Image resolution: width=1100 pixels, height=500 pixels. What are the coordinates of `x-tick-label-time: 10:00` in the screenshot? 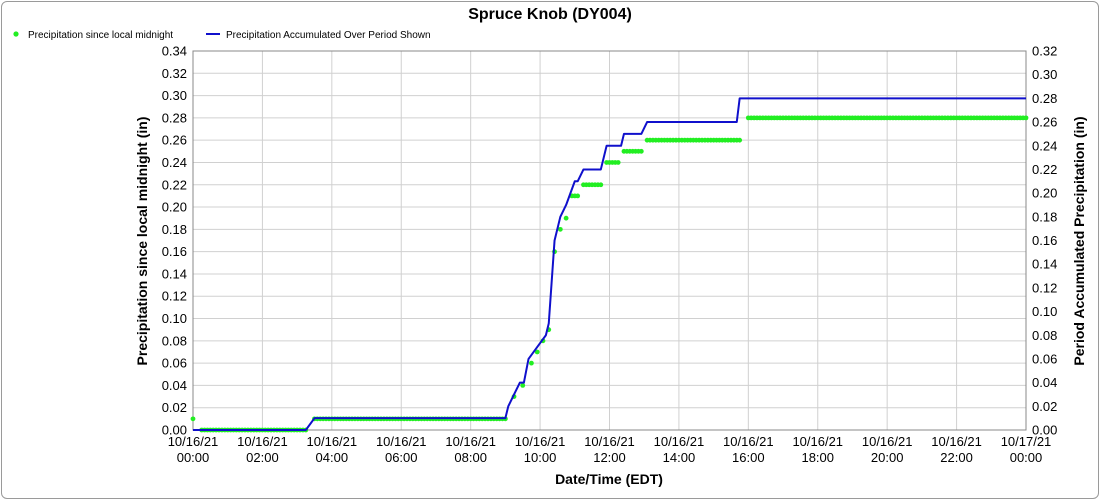 It's located at (540, 457).